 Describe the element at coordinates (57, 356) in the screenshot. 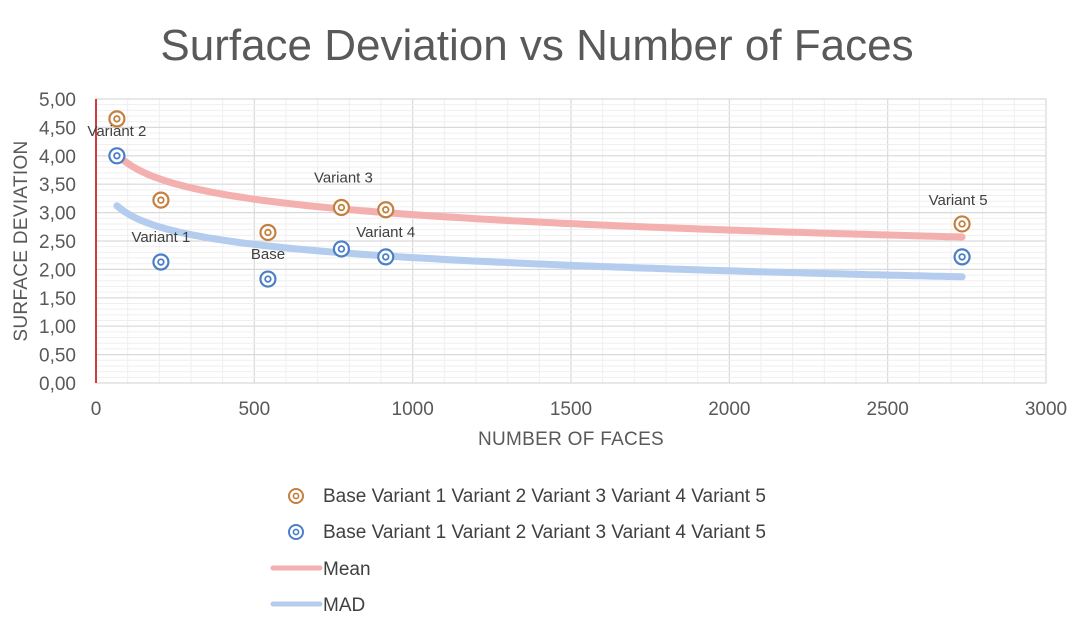

I see `y-tick-label: 0,50` at that location.